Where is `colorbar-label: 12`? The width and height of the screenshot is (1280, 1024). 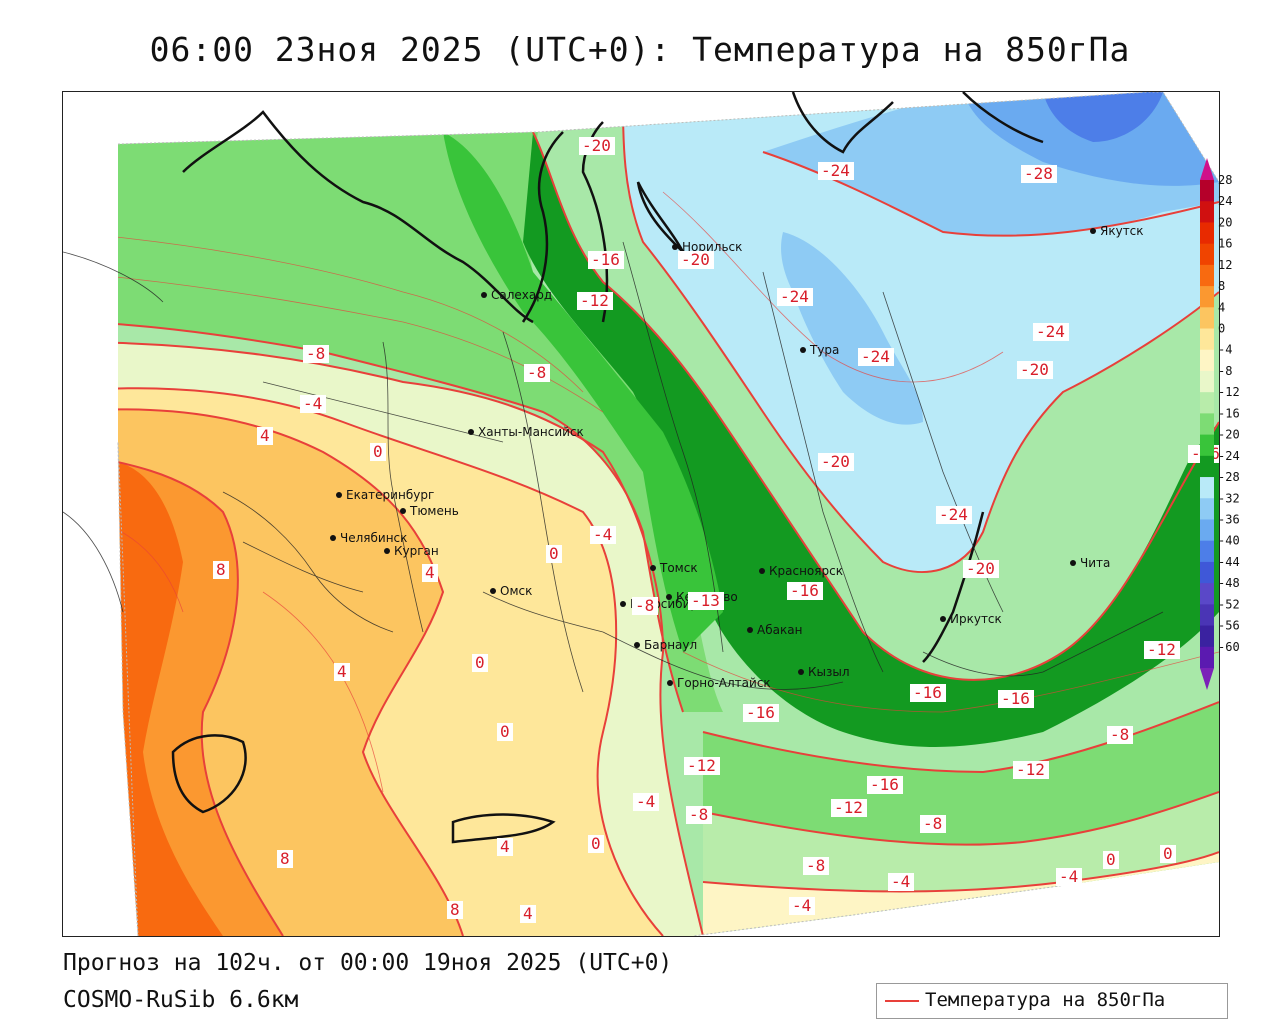
colorbar-label: 12 is located at coordinates (1225, 265).